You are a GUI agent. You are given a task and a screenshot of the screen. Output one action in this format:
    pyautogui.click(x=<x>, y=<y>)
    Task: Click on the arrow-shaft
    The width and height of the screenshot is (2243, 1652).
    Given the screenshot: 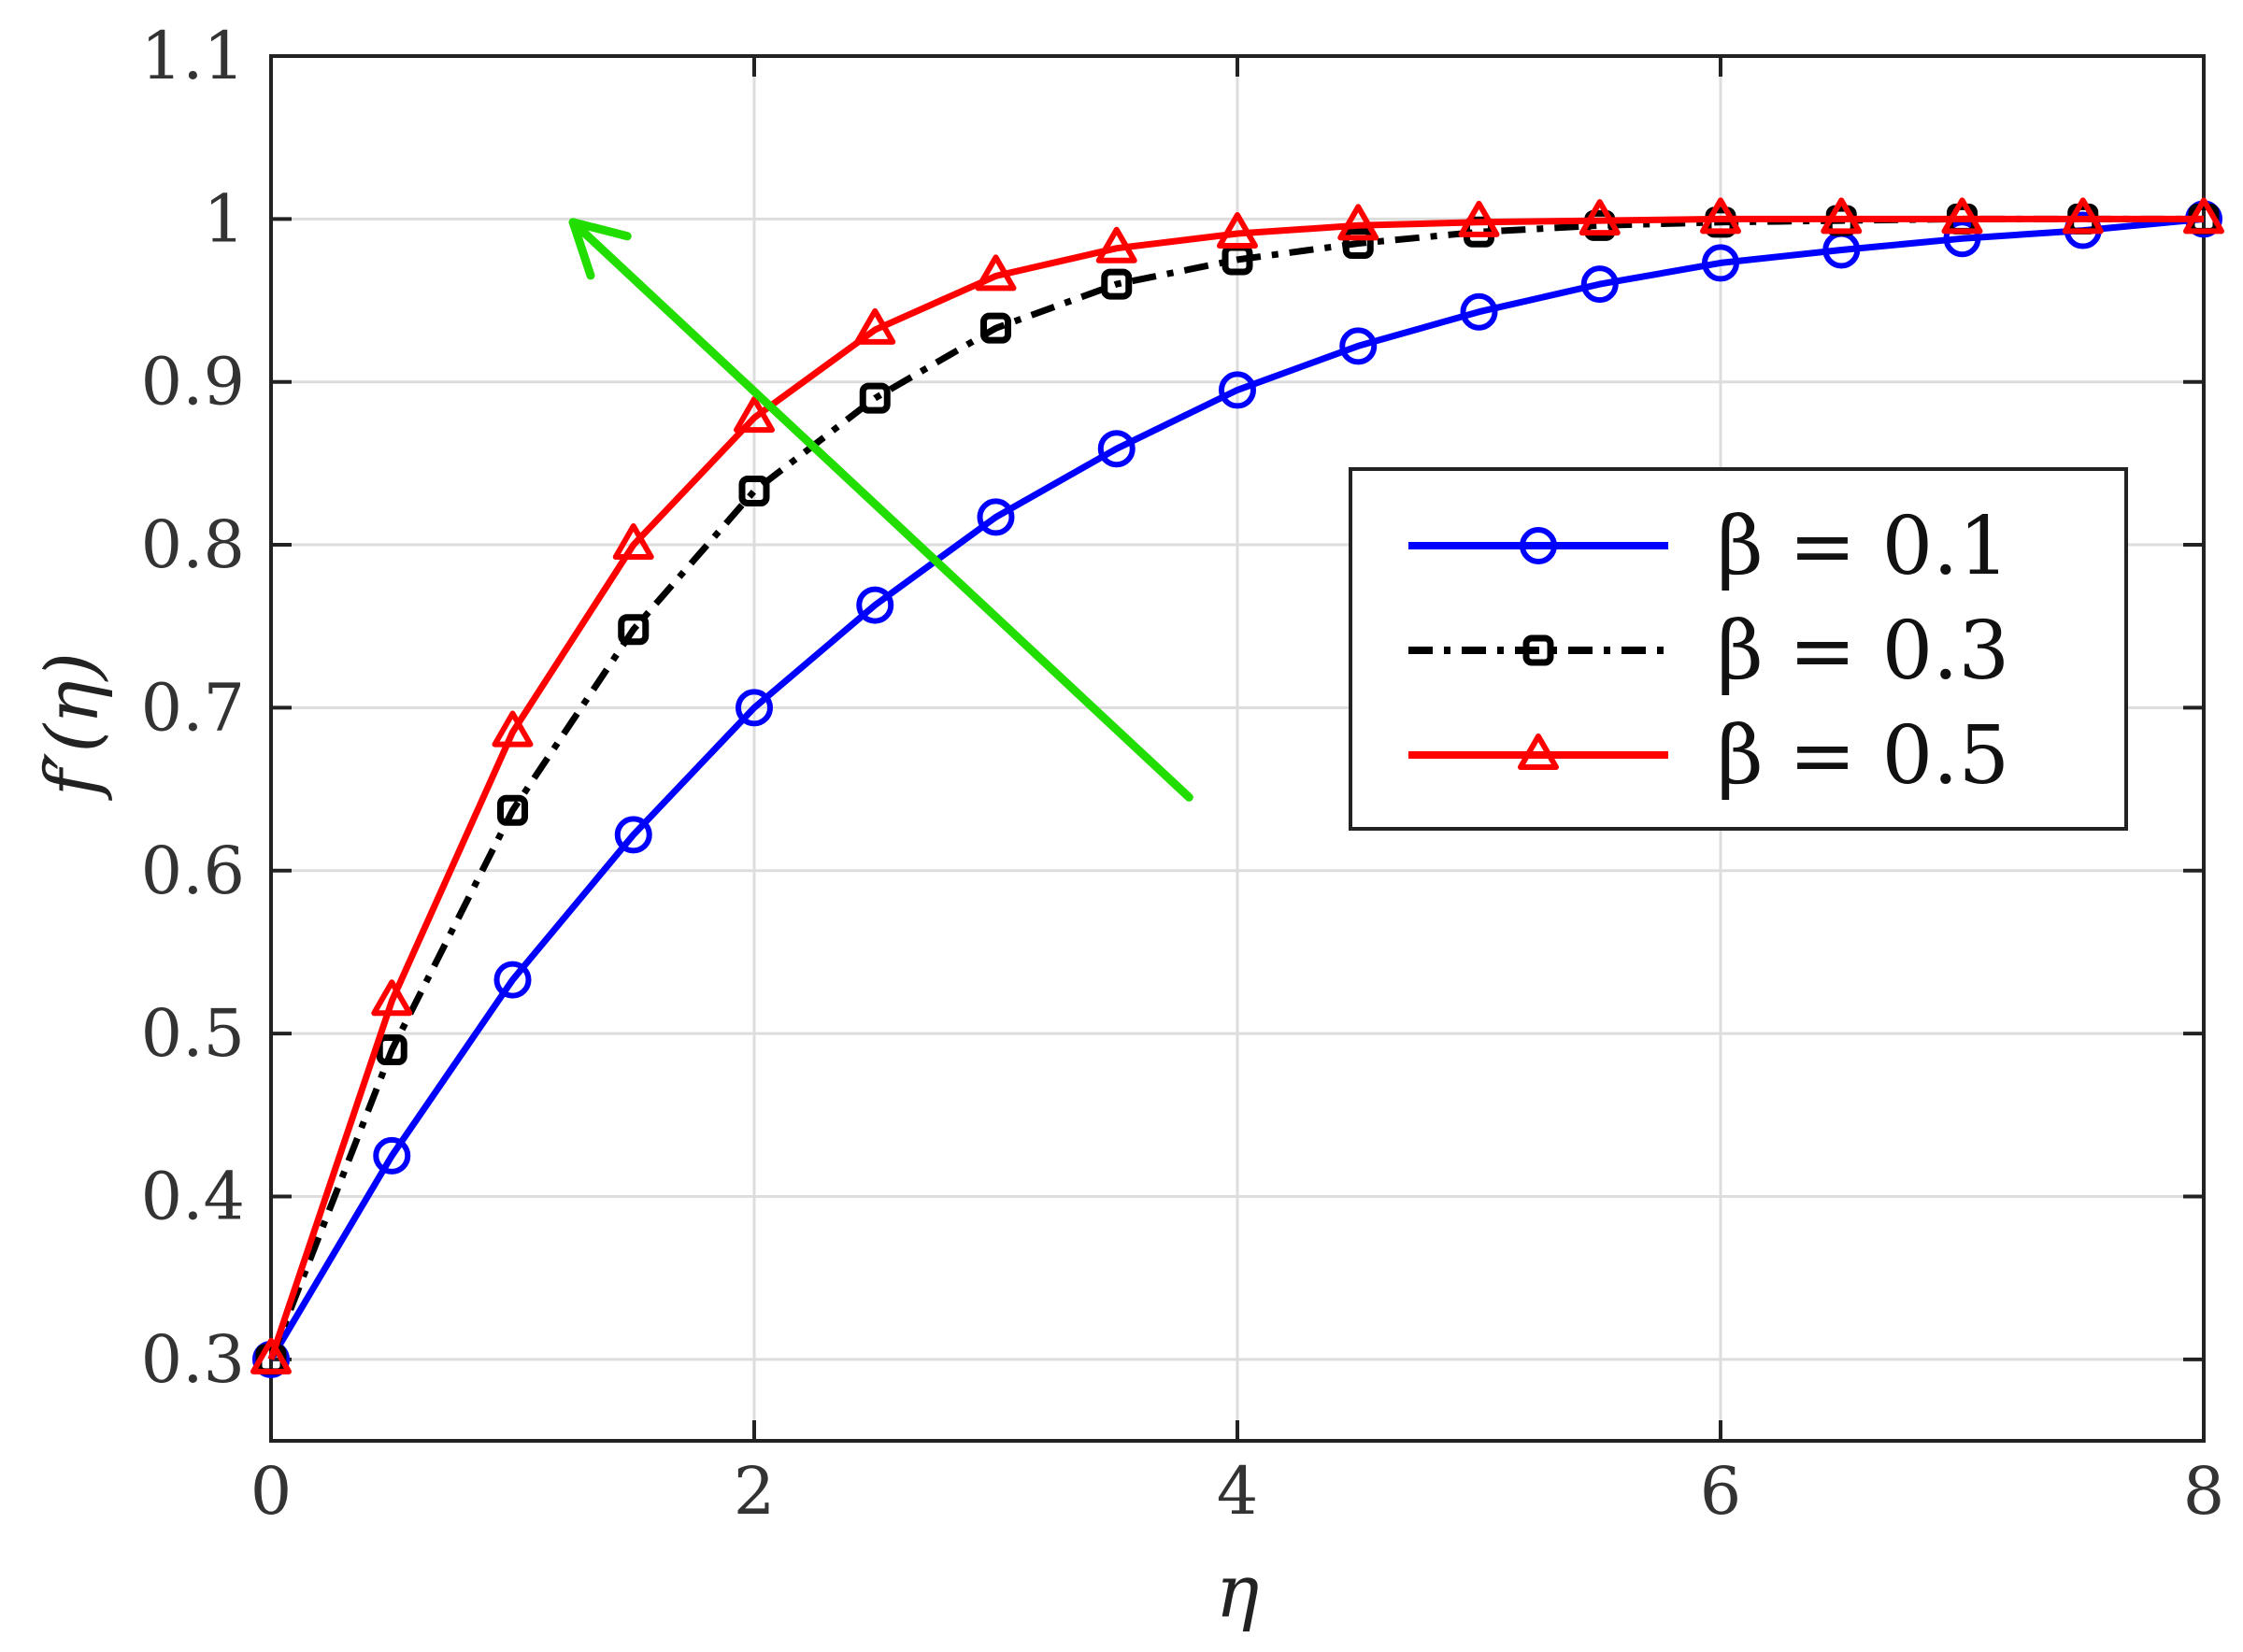 What is the action you would take?
    pyautogui.click(x=880, y=510)
    